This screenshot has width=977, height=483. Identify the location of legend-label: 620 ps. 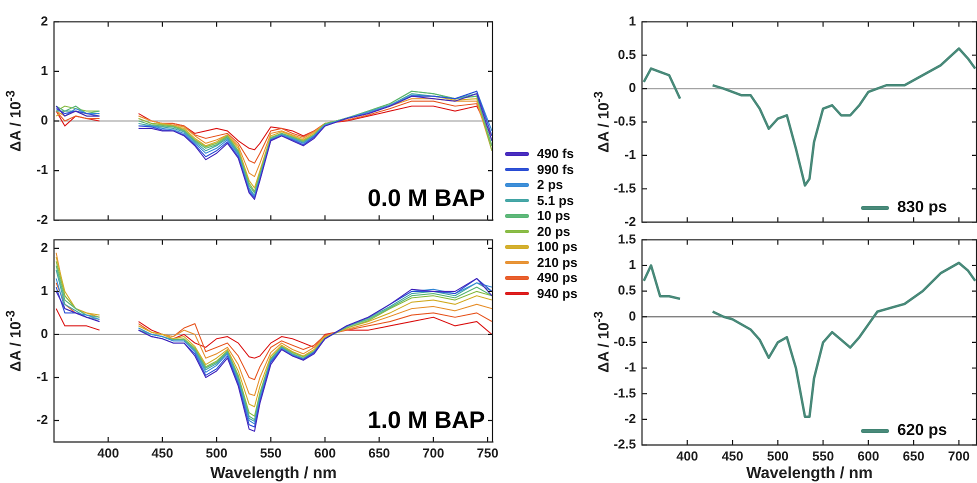
(922, 431).